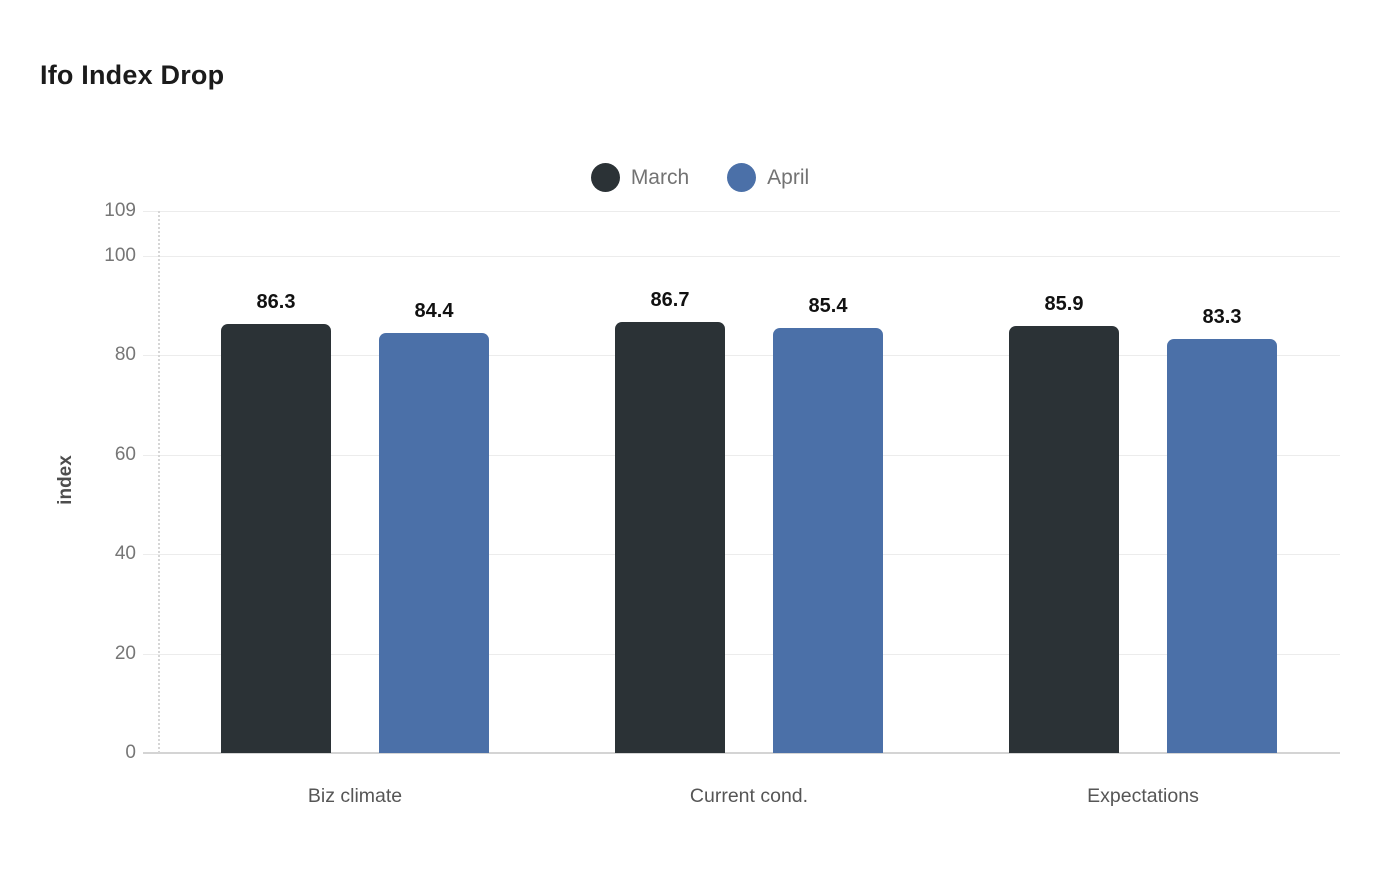  Describe the element at coordinates (159, 482) in the screenshot. I see `y-axis-line` at that location.